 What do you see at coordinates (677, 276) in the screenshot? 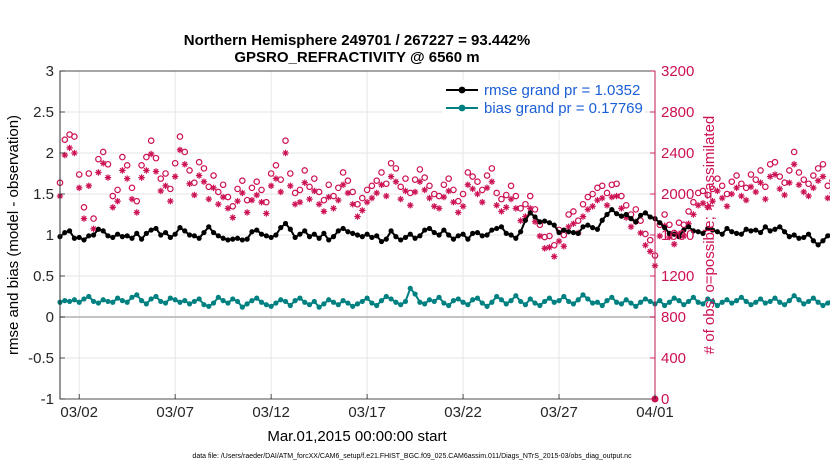
I see `right-tick-label-3: 1200` at bounding box center [677, 276].